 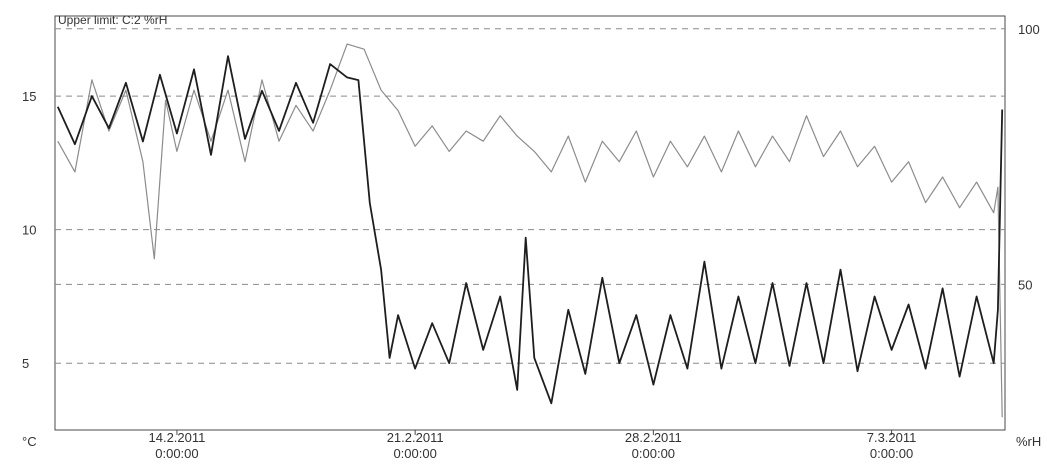 What do you see at coordinates (112, 20) in the screenshot?
I see `upper-limit-annotation: Upper limit: C:2 %rH` at bounding box center [112, 20].